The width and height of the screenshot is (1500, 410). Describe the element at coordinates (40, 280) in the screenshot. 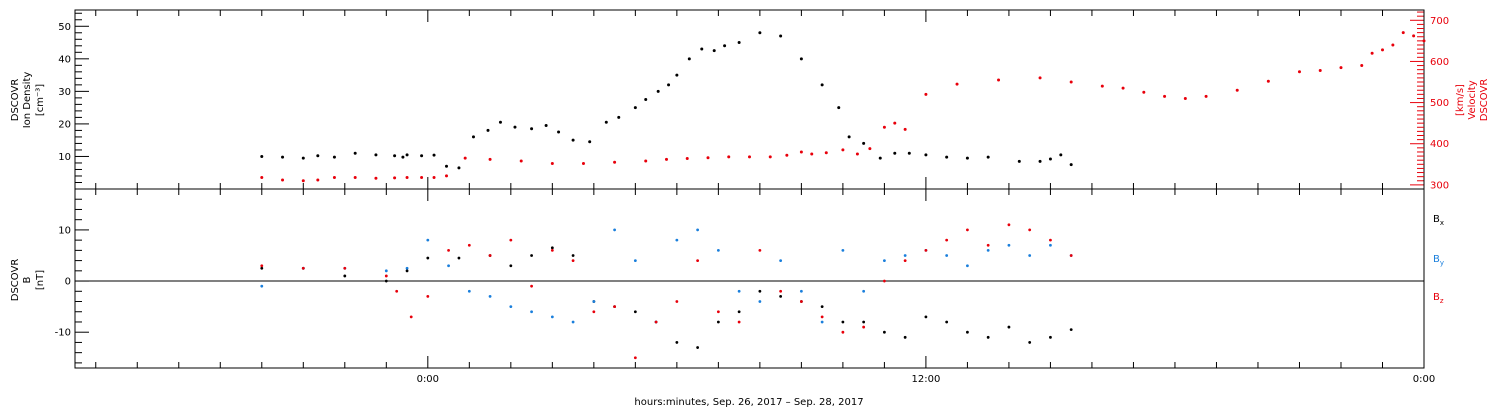

I see `bottom-left-label-3: [nT]` at that location.